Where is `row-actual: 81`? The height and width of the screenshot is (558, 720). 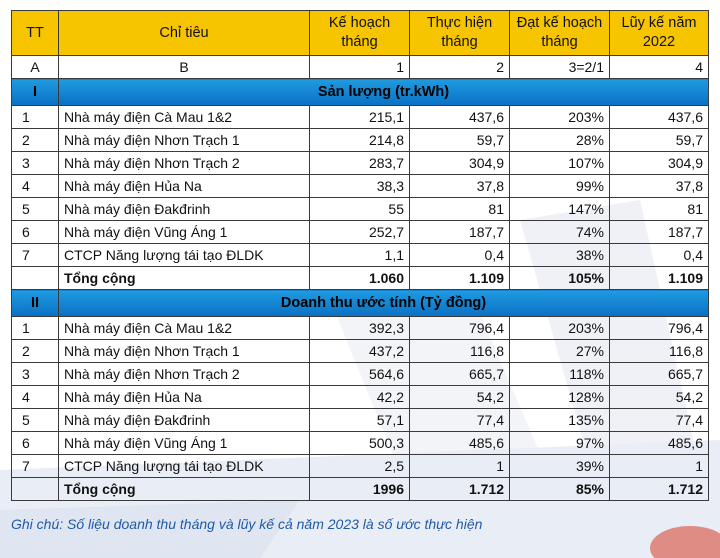
row-actual: 81 is located at coordinates (459, 209).